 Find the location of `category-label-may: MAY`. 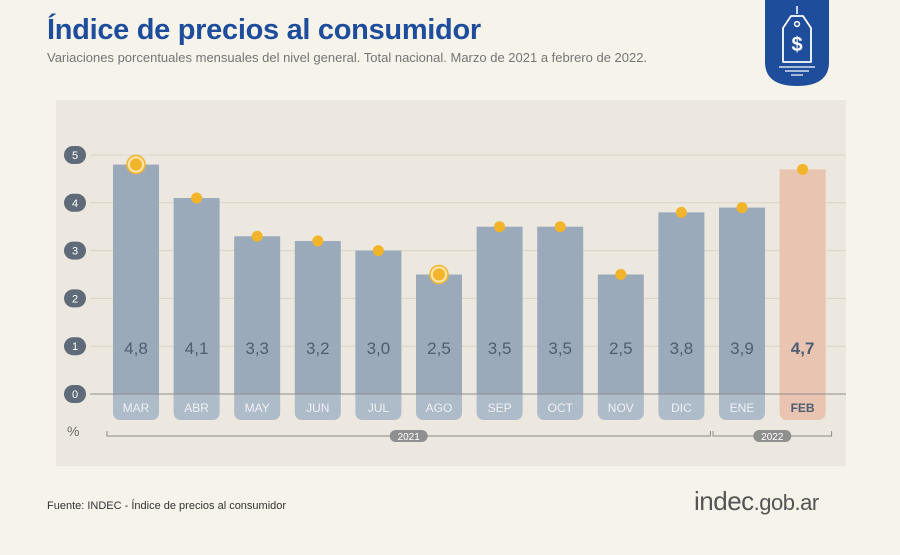

category-label-may: MAY is located at coordinates (257, 408).